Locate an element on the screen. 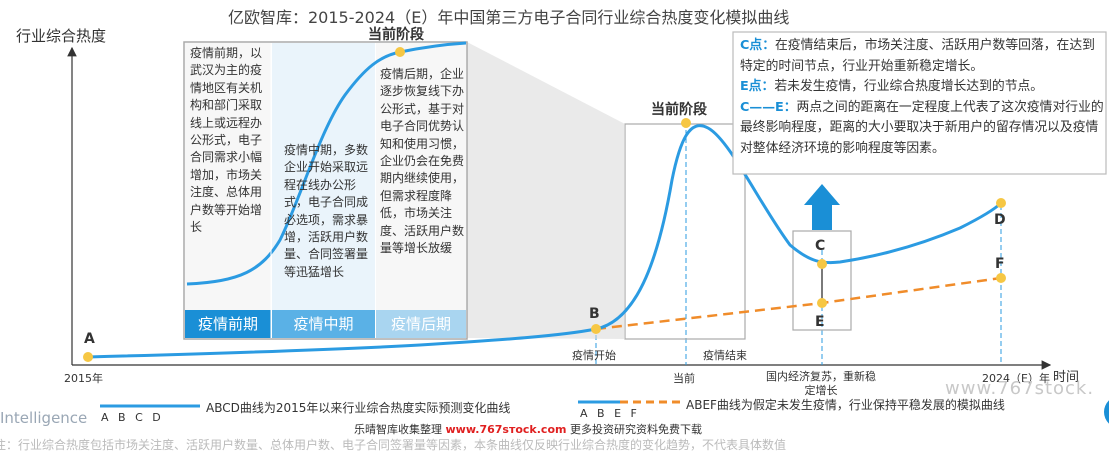 The width and height of the screenshot is (1109, 461). inset-stage-label: 当前阶段 is located at coordinates (396, 35).